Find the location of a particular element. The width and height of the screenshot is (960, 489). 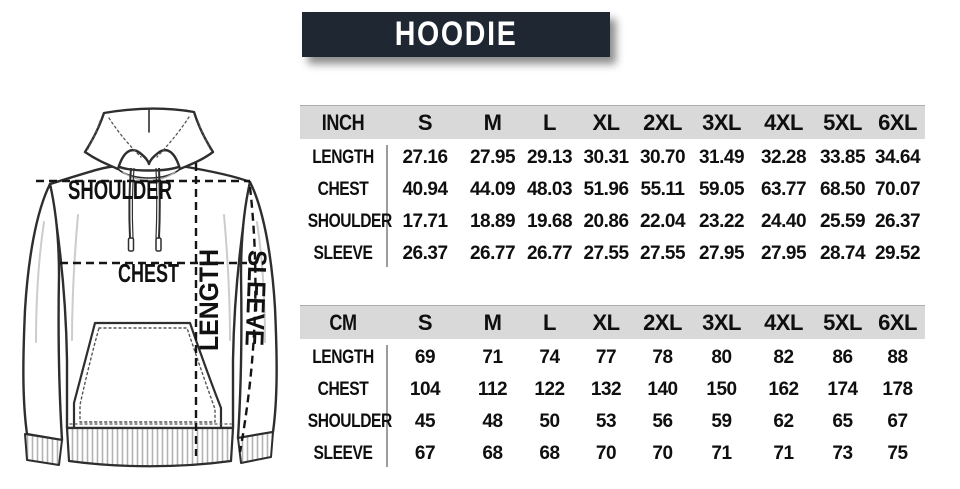

size-value-cell: 40.94 is located at coordinates (425, 189).